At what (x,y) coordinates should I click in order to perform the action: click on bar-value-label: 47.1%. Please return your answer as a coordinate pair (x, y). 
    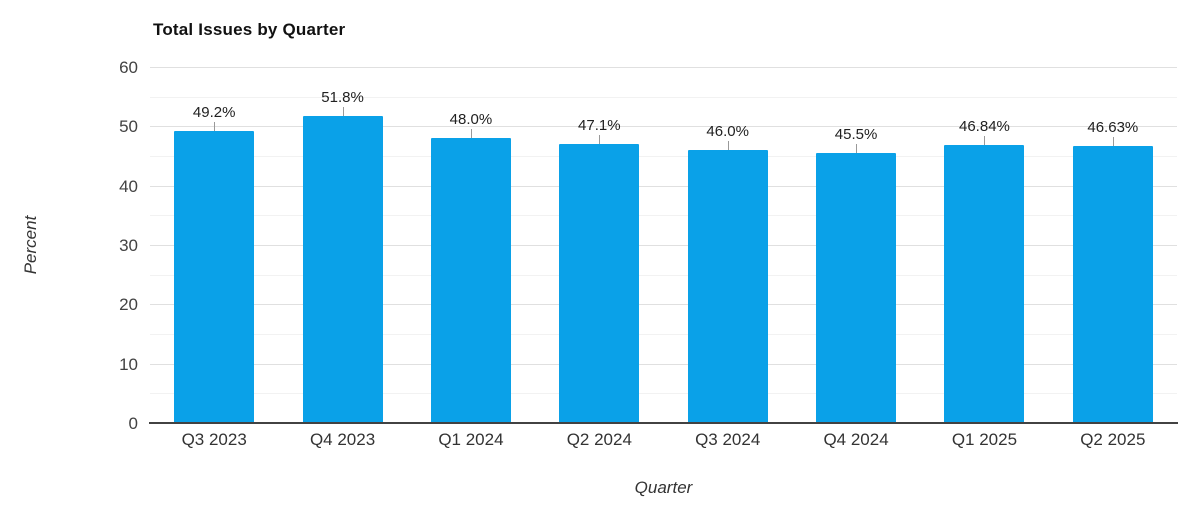
    Looking at the image, I should click on (599, 125).